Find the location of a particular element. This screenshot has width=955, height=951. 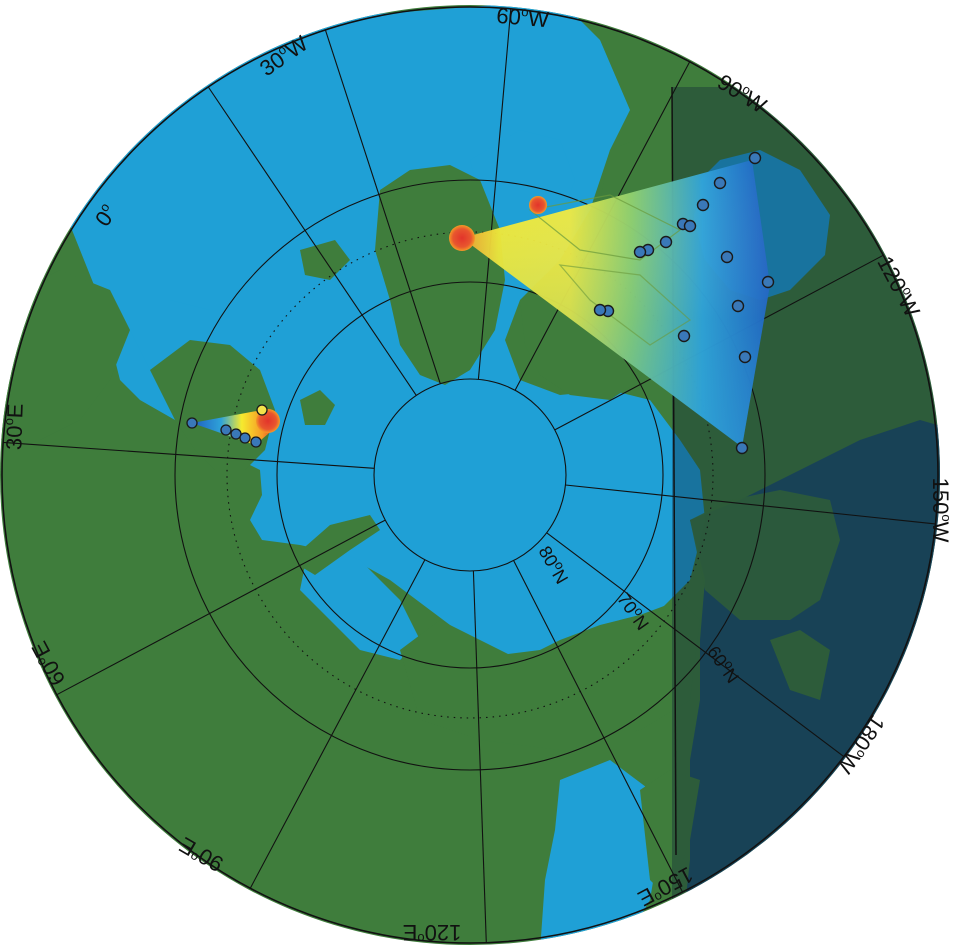

land-svalbard is located at coordinates (317, 407).